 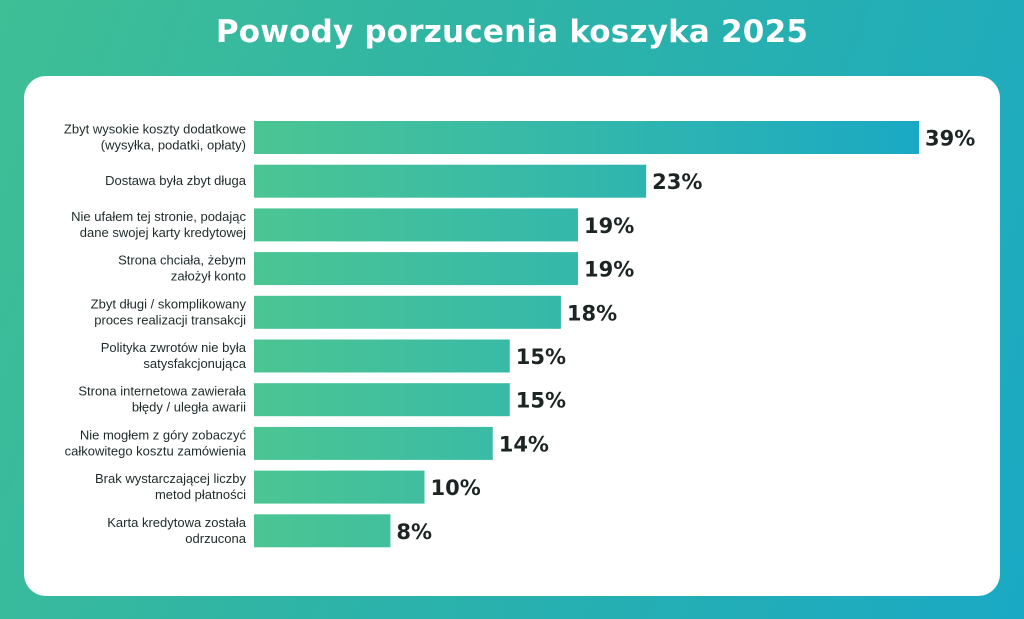 What do you see at coordinates (177, 522) in the screenshot?
I see `category-label-line: Karta kredytowa została` at bounding box center [177, 522].